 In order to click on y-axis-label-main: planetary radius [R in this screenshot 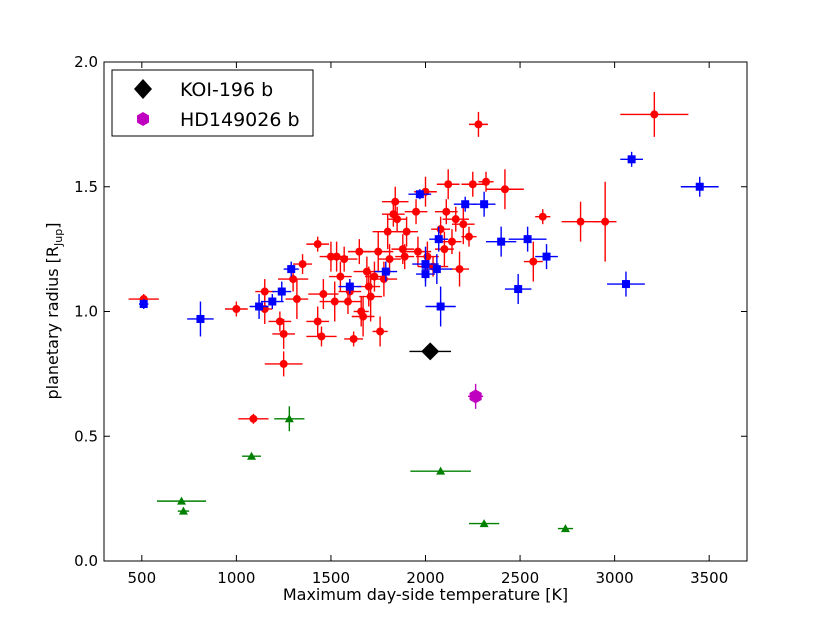, I will do `click(52, 323)`.